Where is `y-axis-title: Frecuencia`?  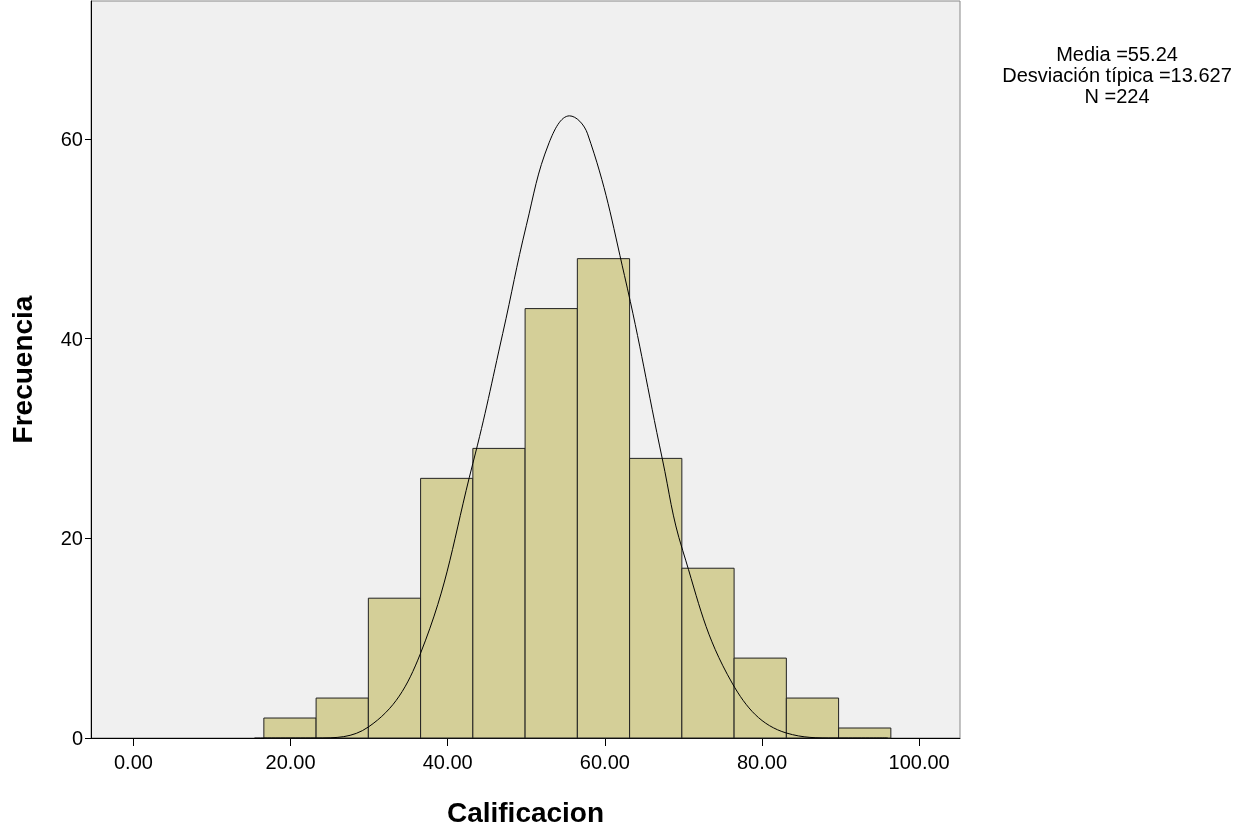
y-axis-title: Frecuencia is located at coordinates (22, 369).